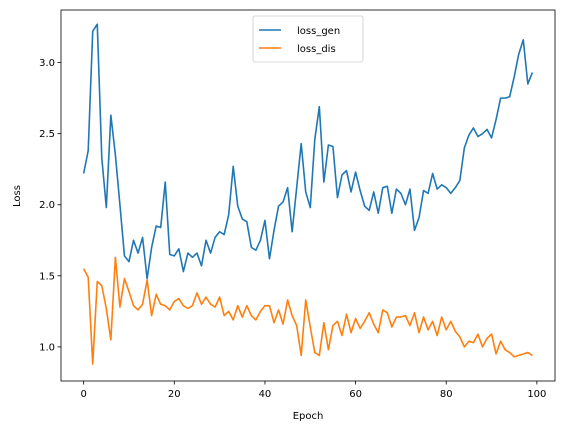  Describe the element at coordinates (446, 394) in the screenshot. I see `x-tick-label: 80` at that location.